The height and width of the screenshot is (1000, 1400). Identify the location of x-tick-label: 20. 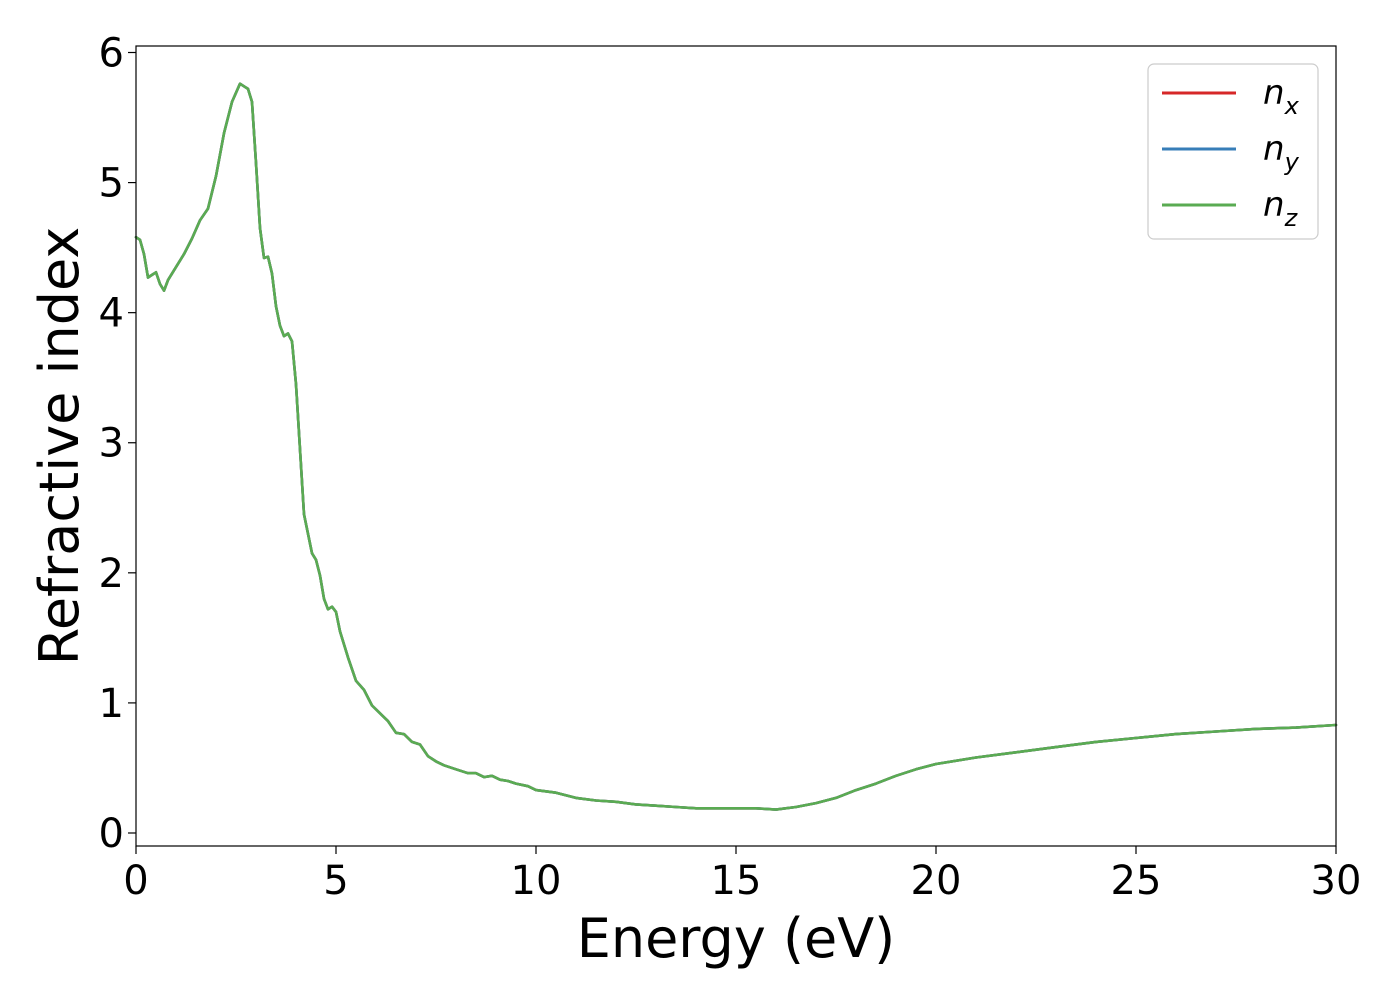
(936, 881).